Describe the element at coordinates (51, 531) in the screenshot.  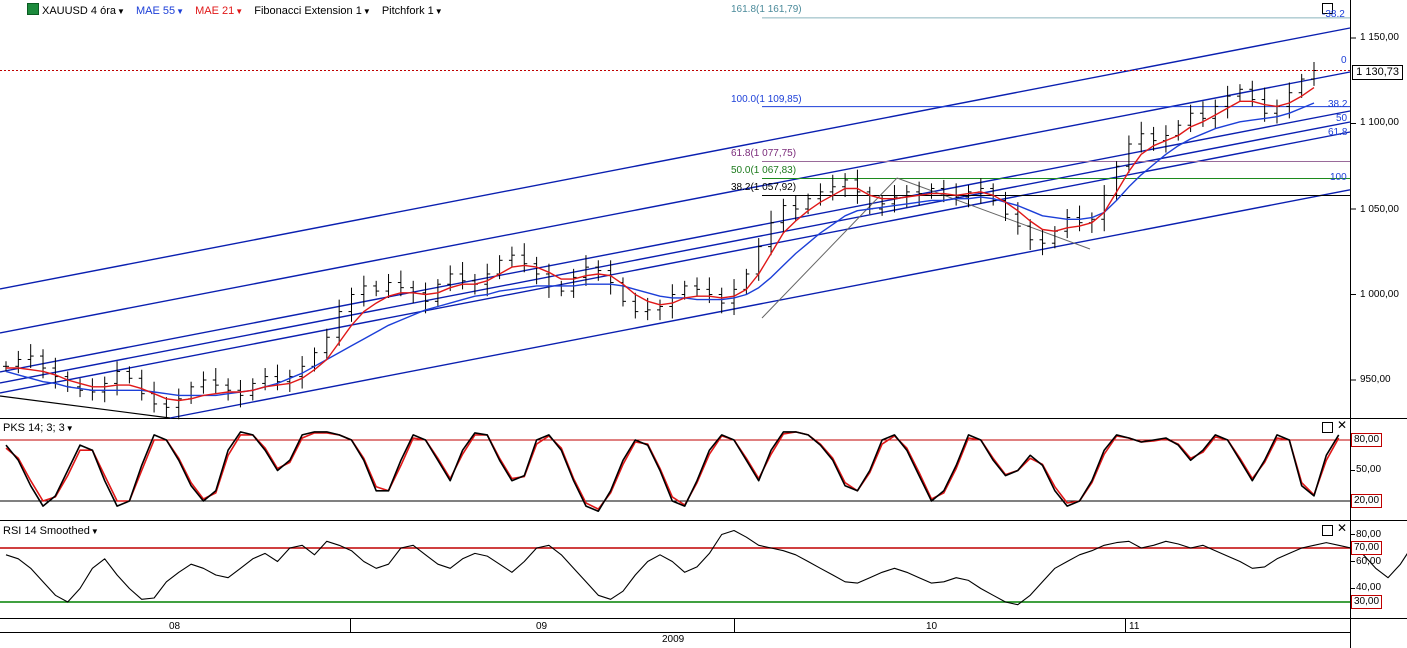
I see `rsi-header: RSI 14 Smoothed▼` at that location.